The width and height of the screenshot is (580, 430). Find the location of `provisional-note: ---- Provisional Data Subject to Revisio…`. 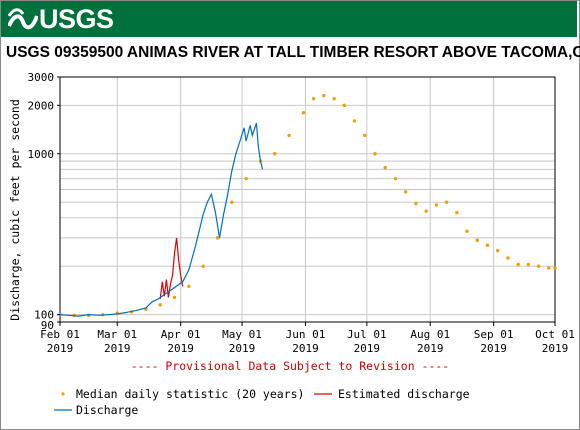

provisional-note: ---- Provisional Data Subject to Revisio… is located at coordinates (290, 366).